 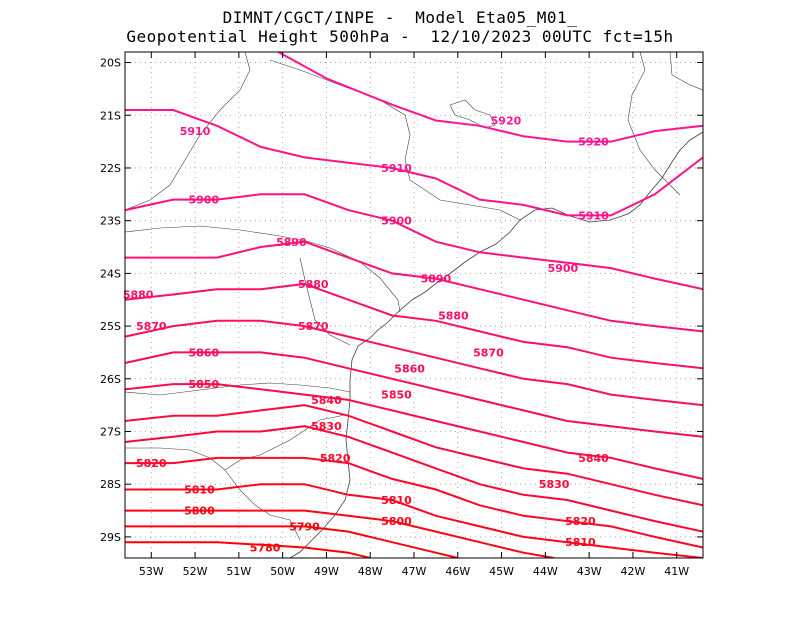 I want to click on y-tick-label: 26S, so click(x=110, y=379).